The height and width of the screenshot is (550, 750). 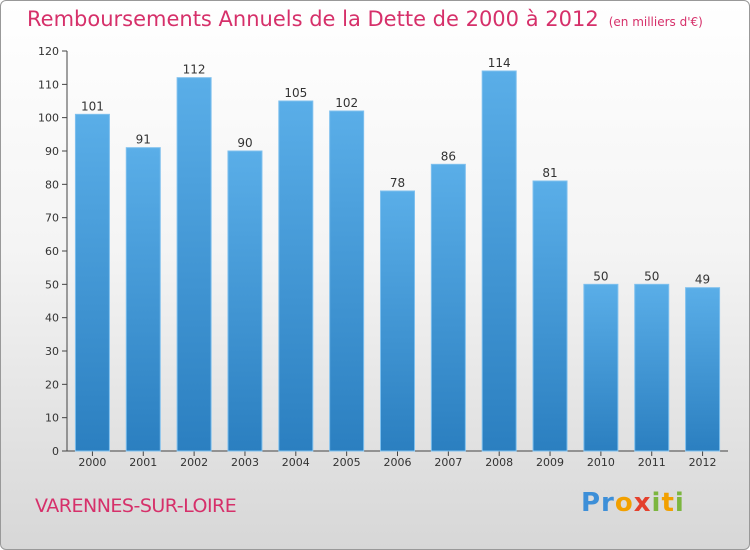 I want to click on bar-2008, so click(x=499, y=261).